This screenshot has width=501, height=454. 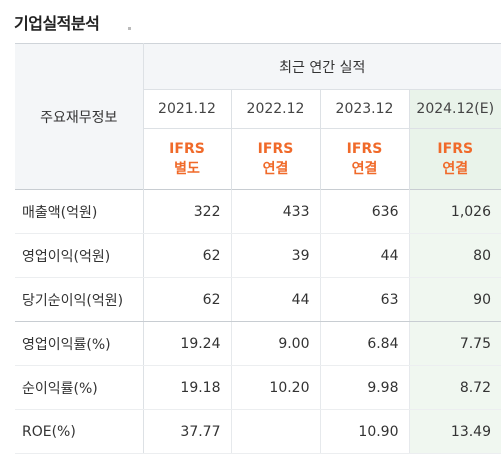 I want to click on standard-header: IFRS 별도, so click(x=187, y=159).